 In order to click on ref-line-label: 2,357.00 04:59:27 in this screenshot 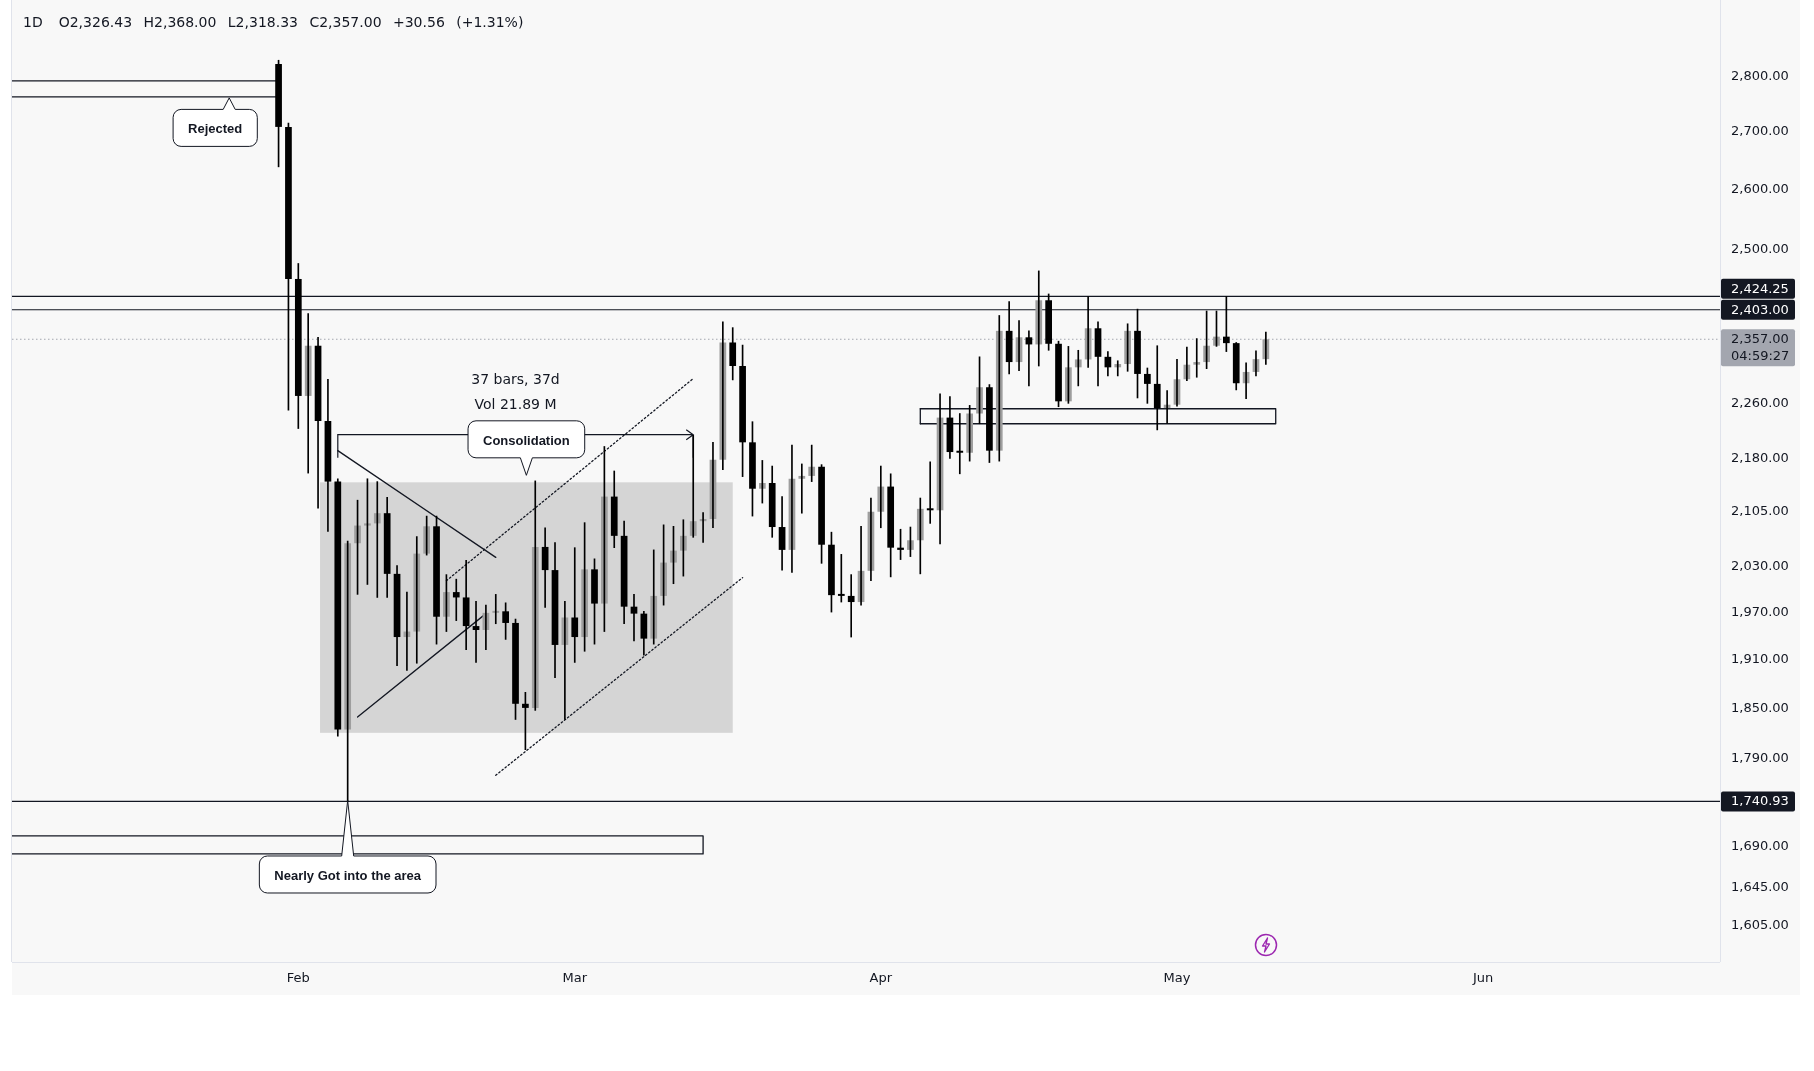, I will do `click(1760, 347)`.